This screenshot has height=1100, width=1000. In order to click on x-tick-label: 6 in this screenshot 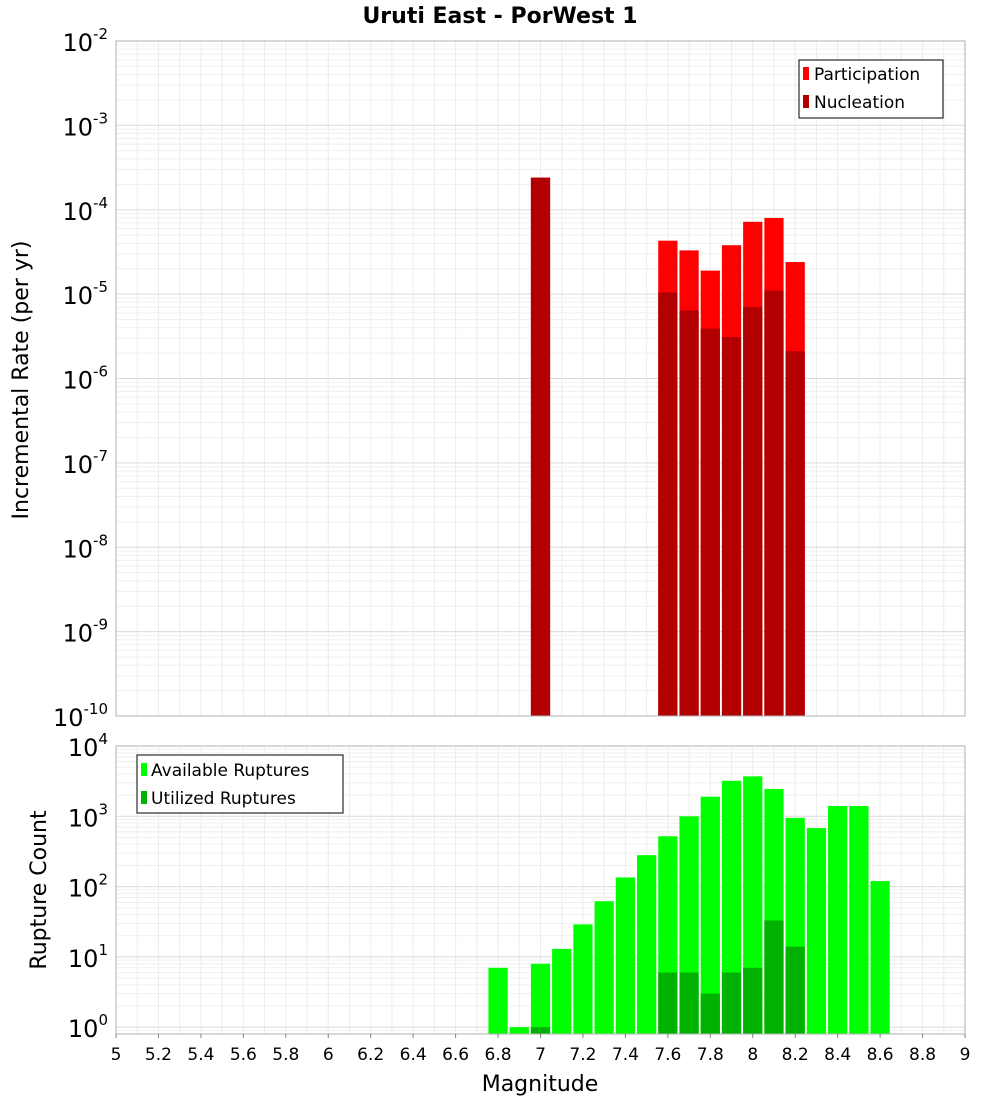, I will do `click(328, 1055)`.